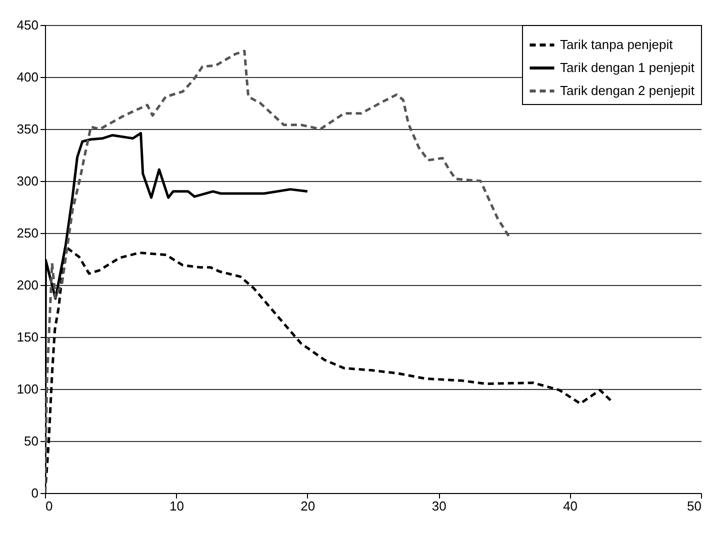 Image resolution: width=710 pixels, height=533 pixels. Describe the element at coordinates (694, 506) in the screenshot. I see `x-tick-label: 50` at that location.